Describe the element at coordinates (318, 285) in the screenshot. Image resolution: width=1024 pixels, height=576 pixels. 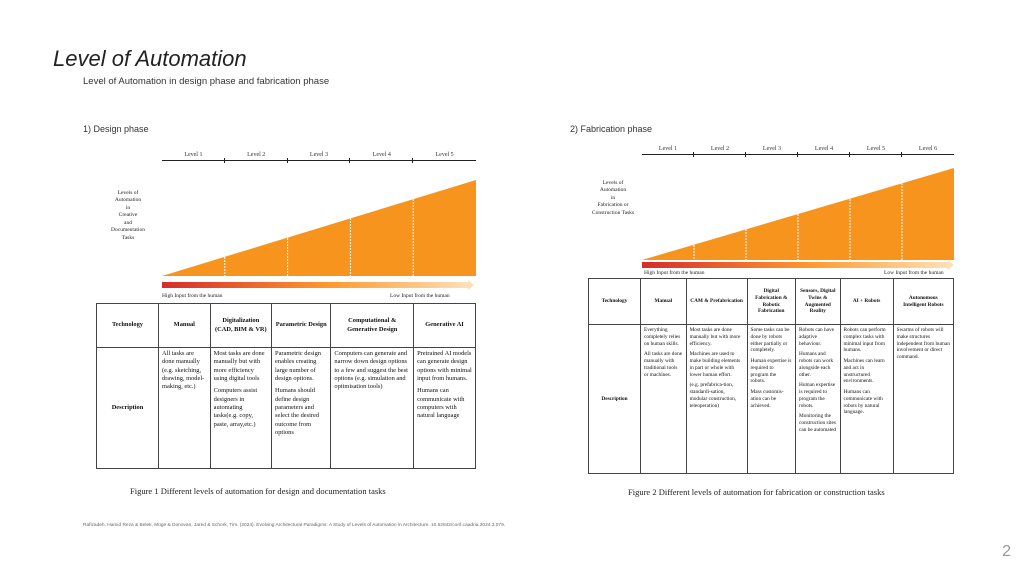
I see `design-input-gradient-arrow` at that location.